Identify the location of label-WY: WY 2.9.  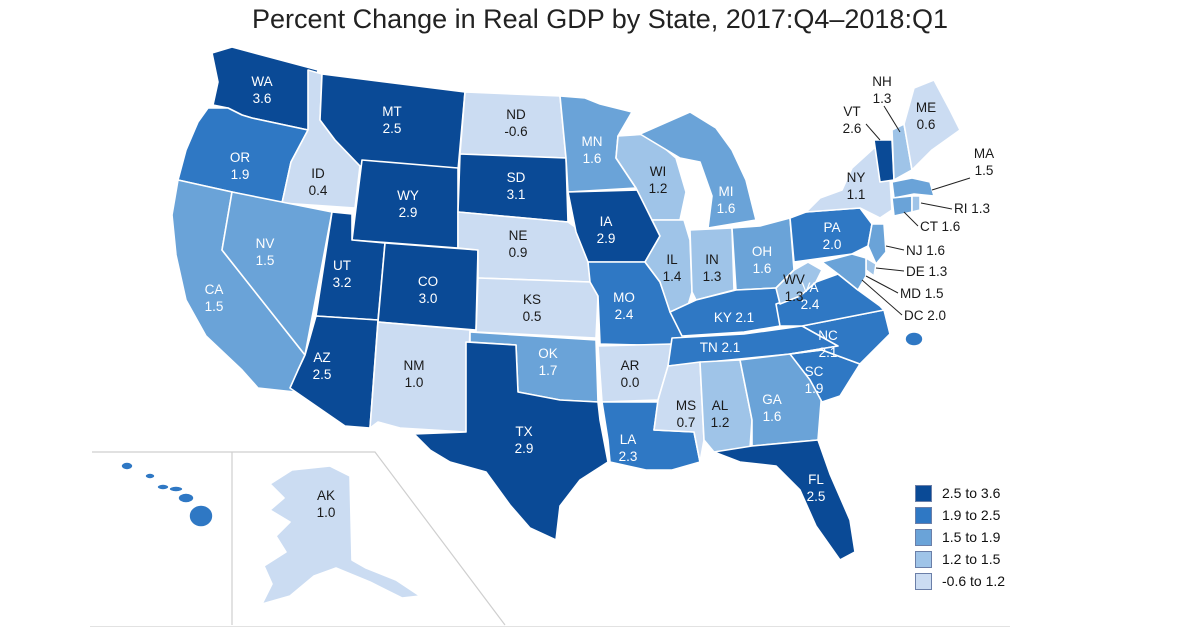
(408, 204).